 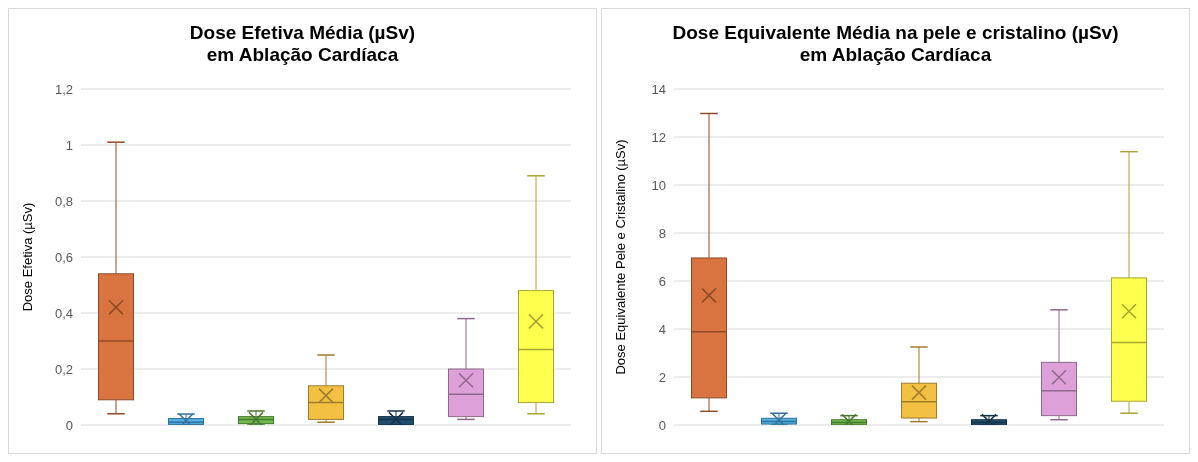 What do you see at coordinates (658, 89) in the screenshot?
I see `y-tick-label: 14` at bounding box center [658, 89].